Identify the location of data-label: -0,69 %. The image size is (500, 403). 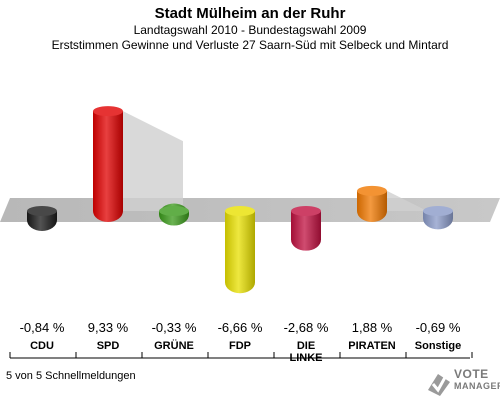
(438, 327).